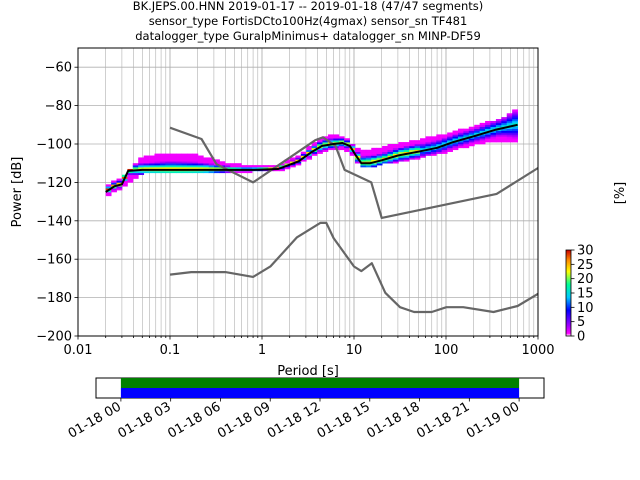 This screenshot has height=480, width=640. I want to click on timeline-tick-label: 01-18 00, so click(95, 420).